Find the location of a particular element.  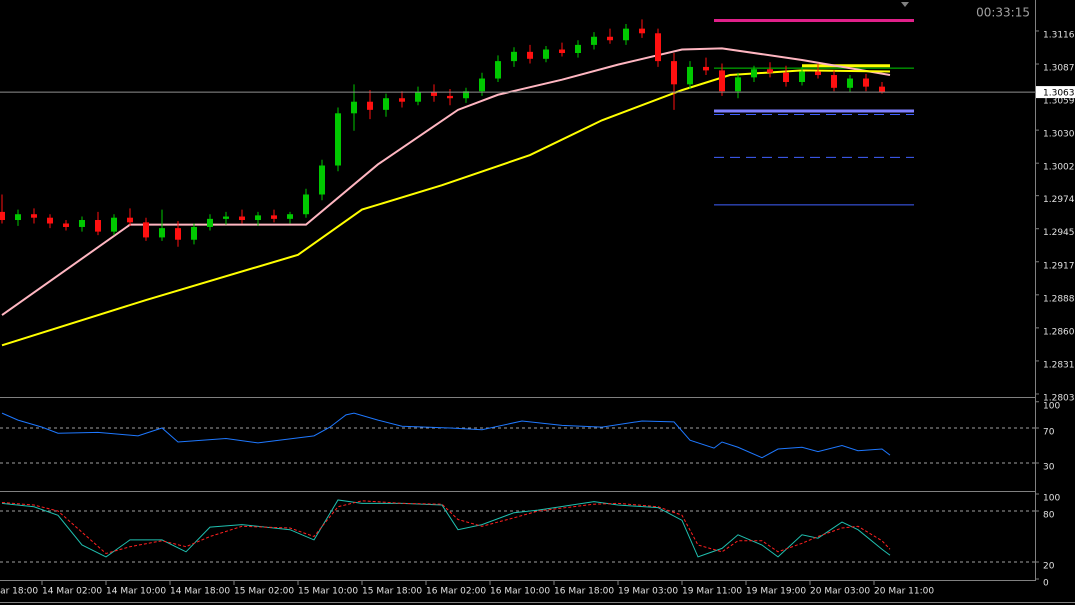

y-tick-label: 70 is located at coordinates (1049, 433).